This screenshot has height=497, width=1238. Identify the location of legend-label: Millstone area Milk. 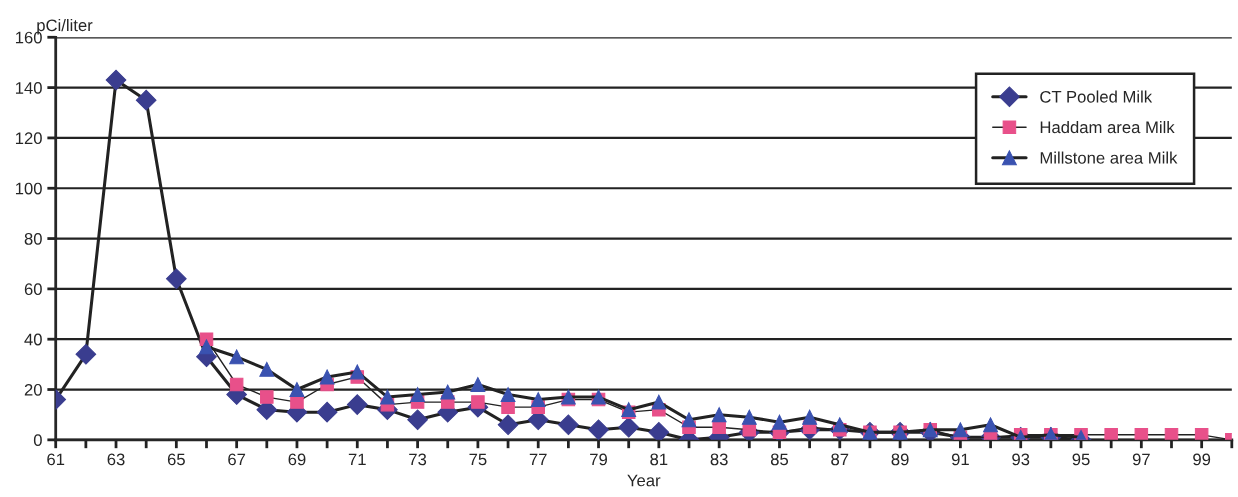
(1109, 157).